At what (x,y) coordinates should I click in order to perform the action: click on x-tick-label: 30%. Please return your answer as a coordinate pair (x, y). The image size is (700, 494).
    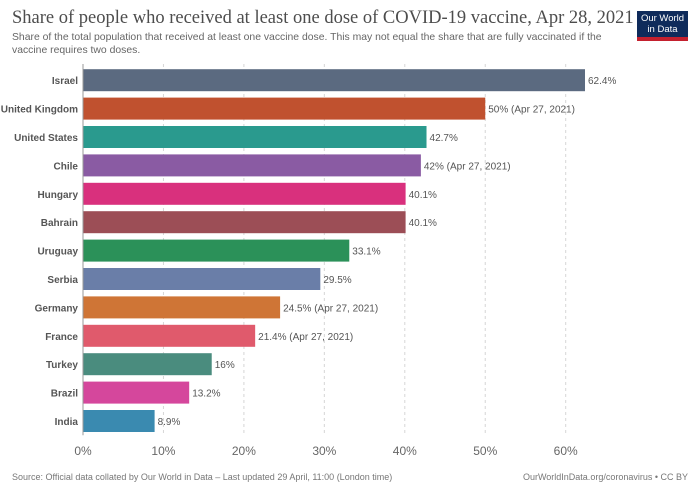
    Looking at the image, I should click on (324, 451).